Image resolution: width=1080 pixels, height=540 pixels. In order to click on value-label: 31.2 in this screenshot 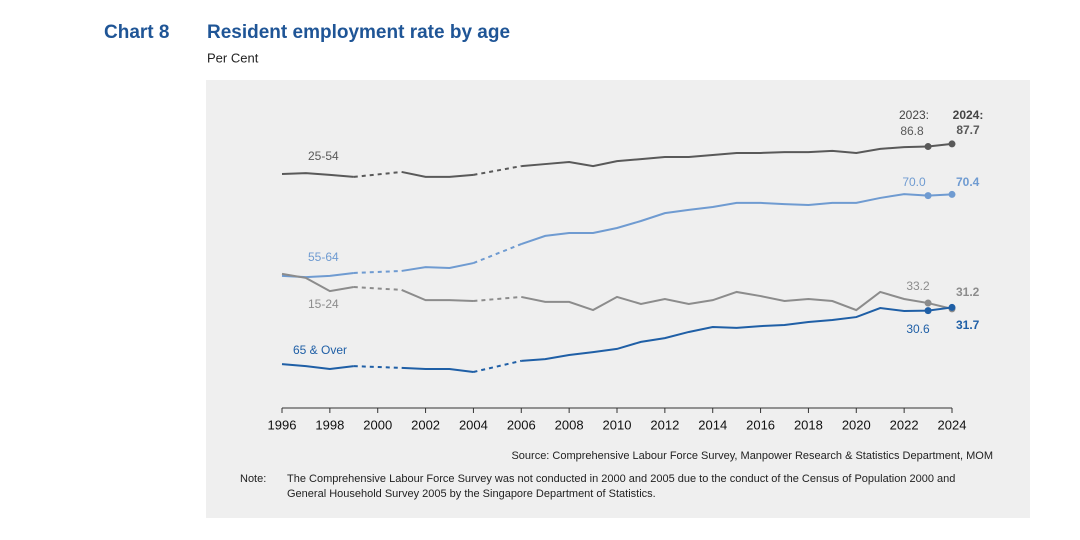, I will do `click(968, 292)`.